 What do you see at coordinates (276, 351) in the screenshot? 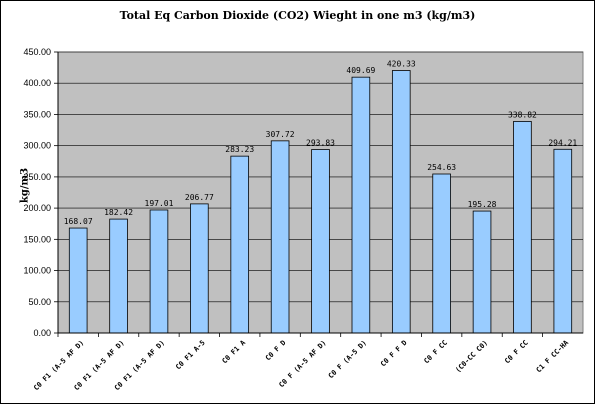
I see `x-tick-label: C0 F D` at bounding box center [276, 351].